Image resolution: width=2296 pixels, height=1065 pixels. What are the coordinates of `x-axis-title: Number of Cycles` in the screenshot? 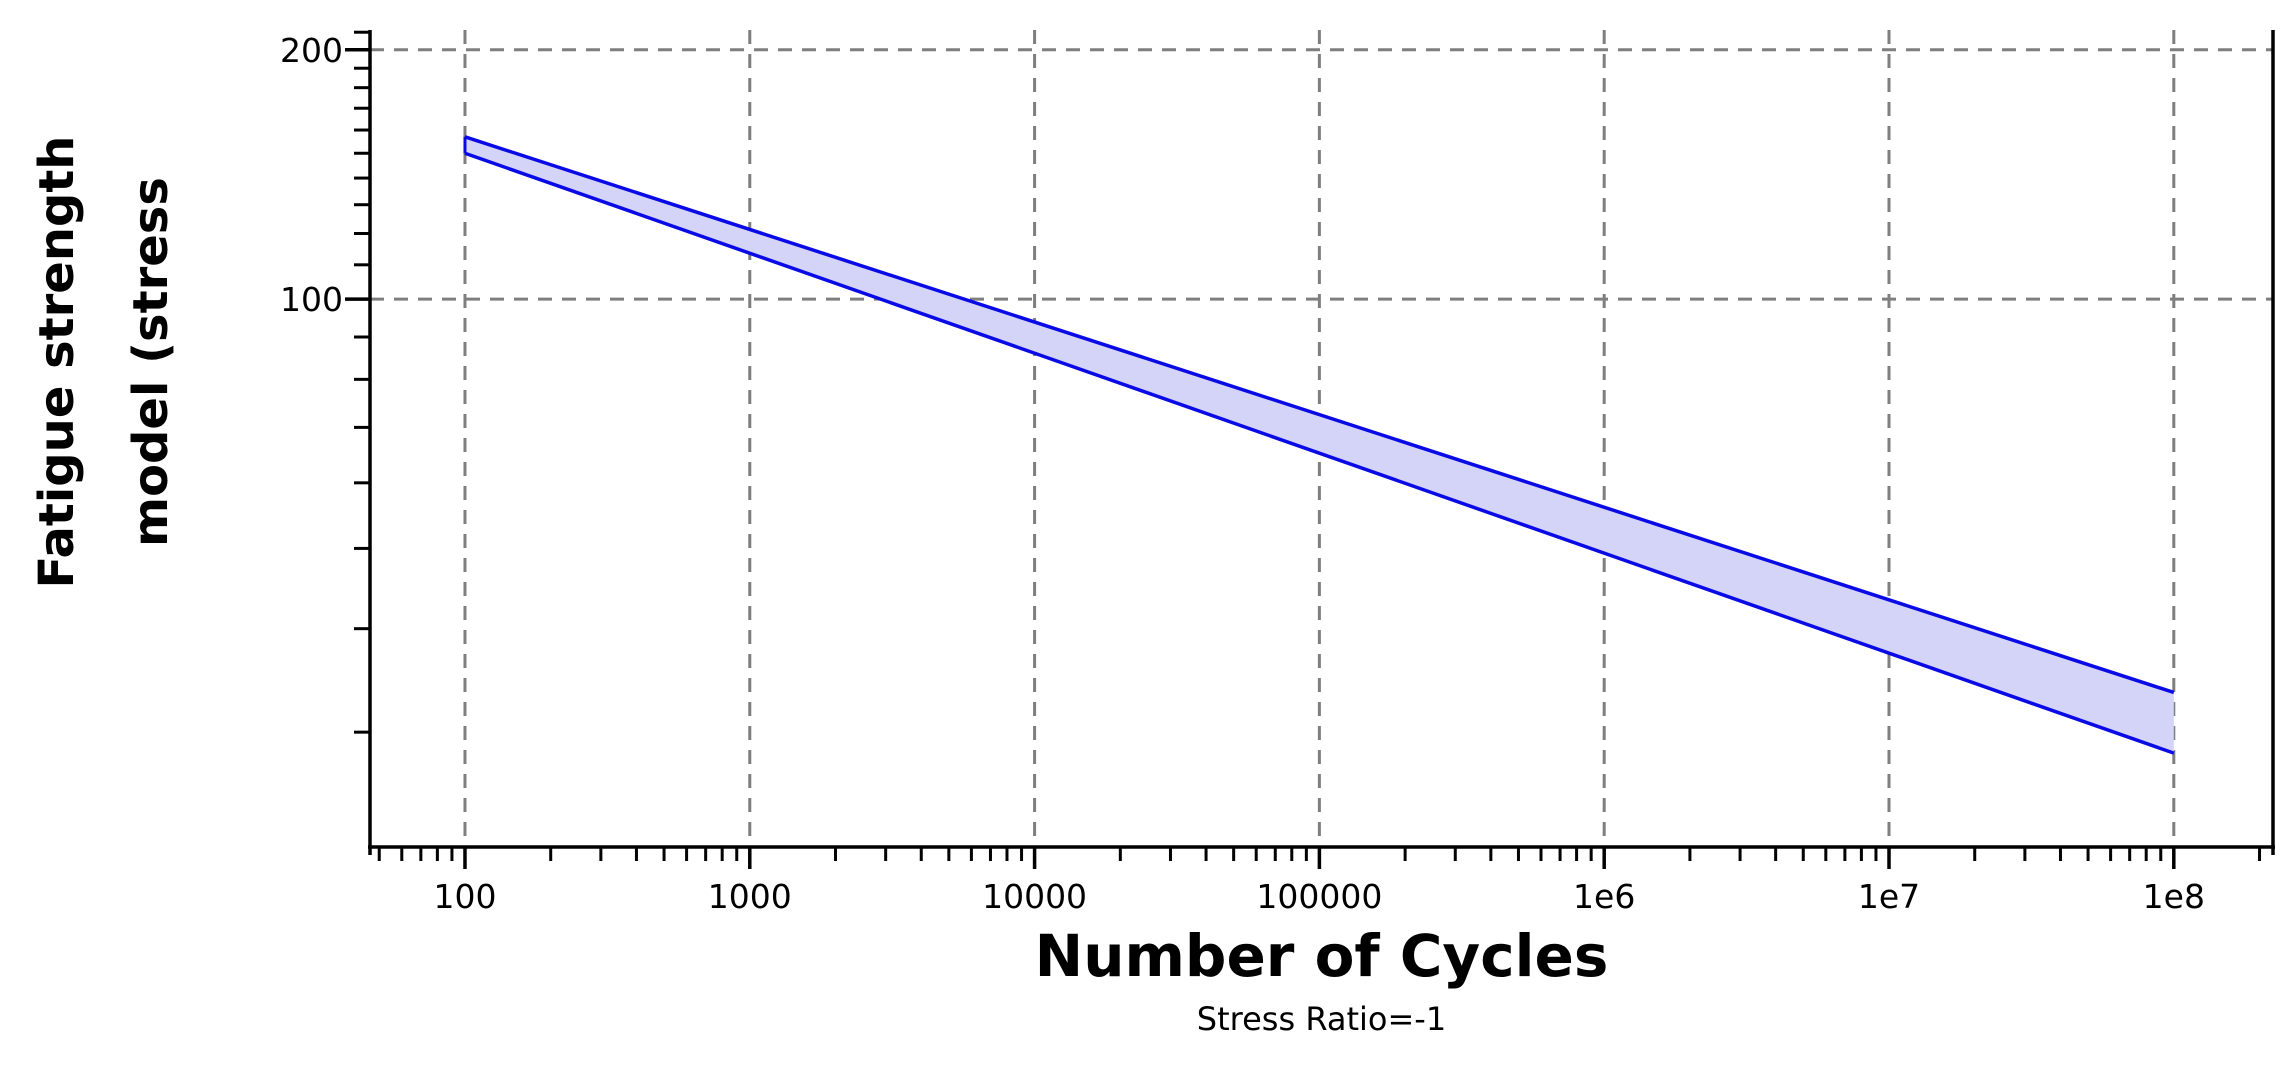 It's located at (1321, 956).